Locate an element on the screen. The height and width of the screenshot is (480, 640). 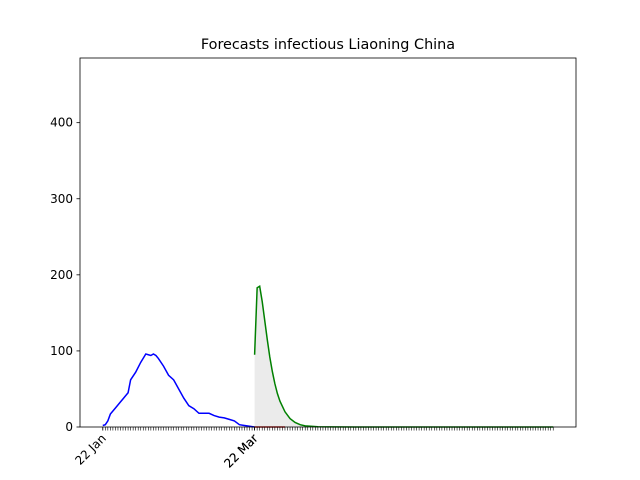
y-tick-label: 400 is located at coordinates (61, 123).